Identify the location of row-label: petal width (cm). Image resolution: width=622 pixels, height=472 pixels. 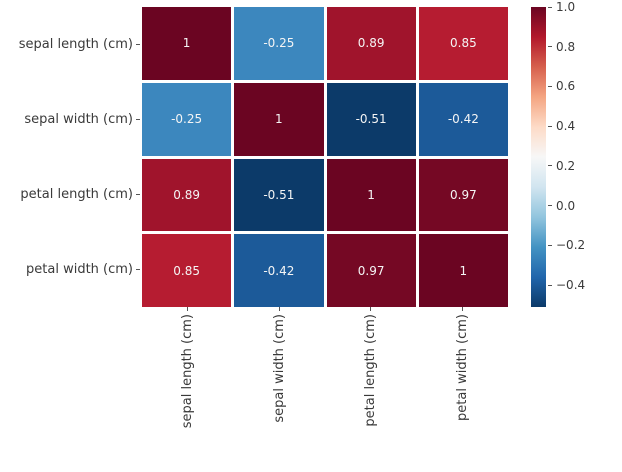
(70, 269).